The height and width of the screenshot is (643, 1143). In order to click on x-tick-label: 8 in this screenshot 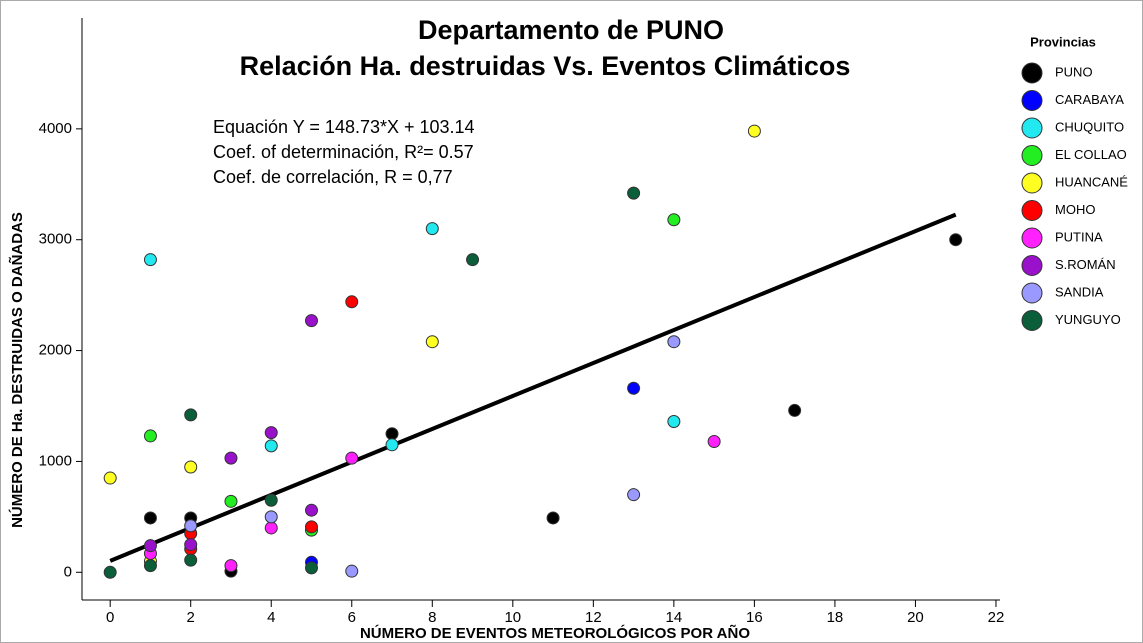, I will do `click(432, 617)`.